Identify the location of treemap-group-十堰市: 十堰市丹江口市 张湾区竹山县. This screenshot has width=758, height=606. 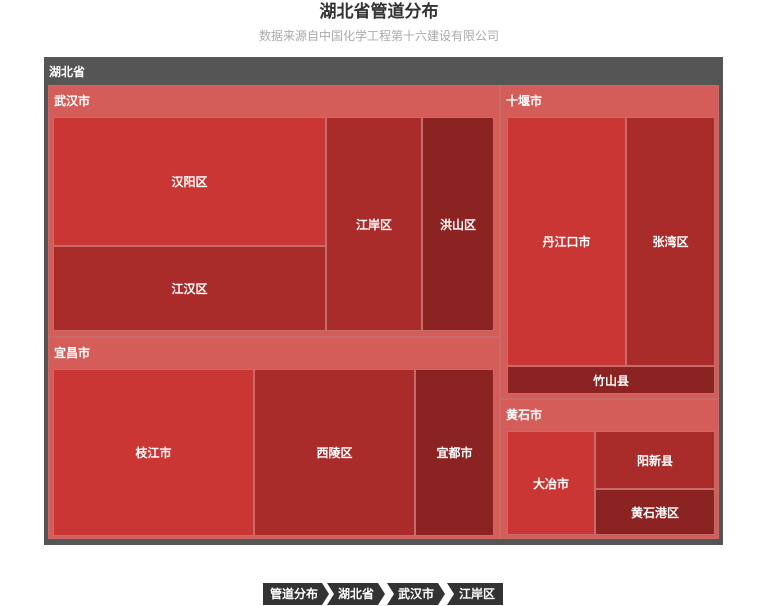
(609, 242).